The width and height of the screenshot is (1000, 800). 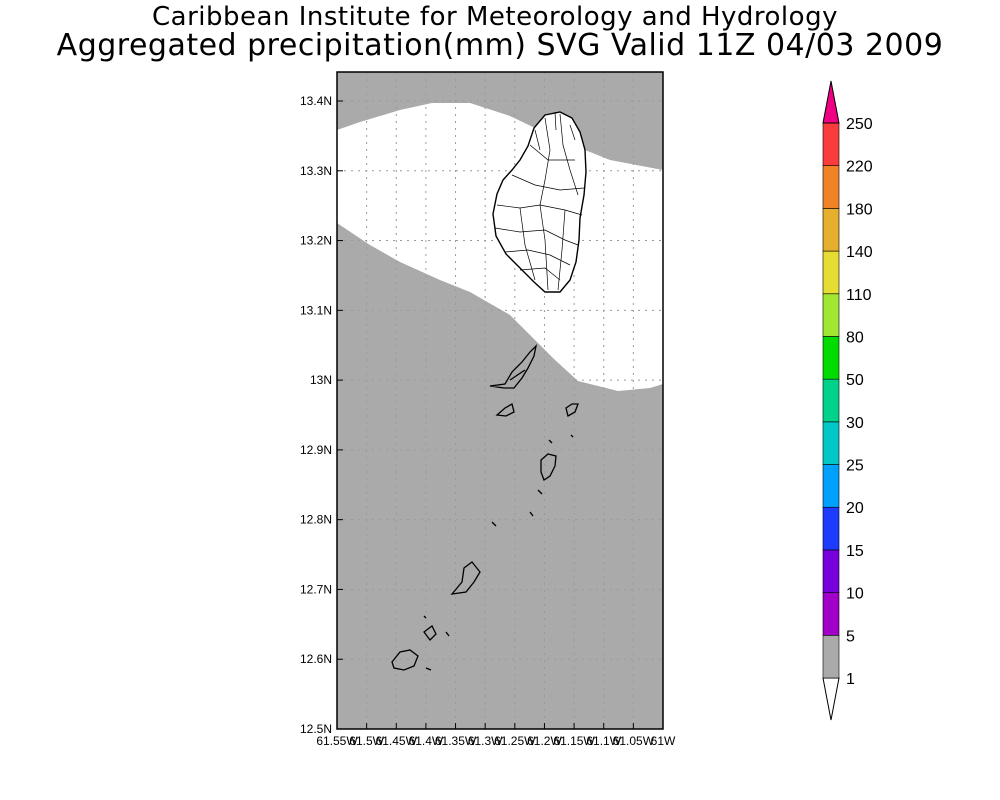 What do you see at coordinates (485, 507) in the screenshot?
I see `grenadines-islands` at bounding box center [485, 507].